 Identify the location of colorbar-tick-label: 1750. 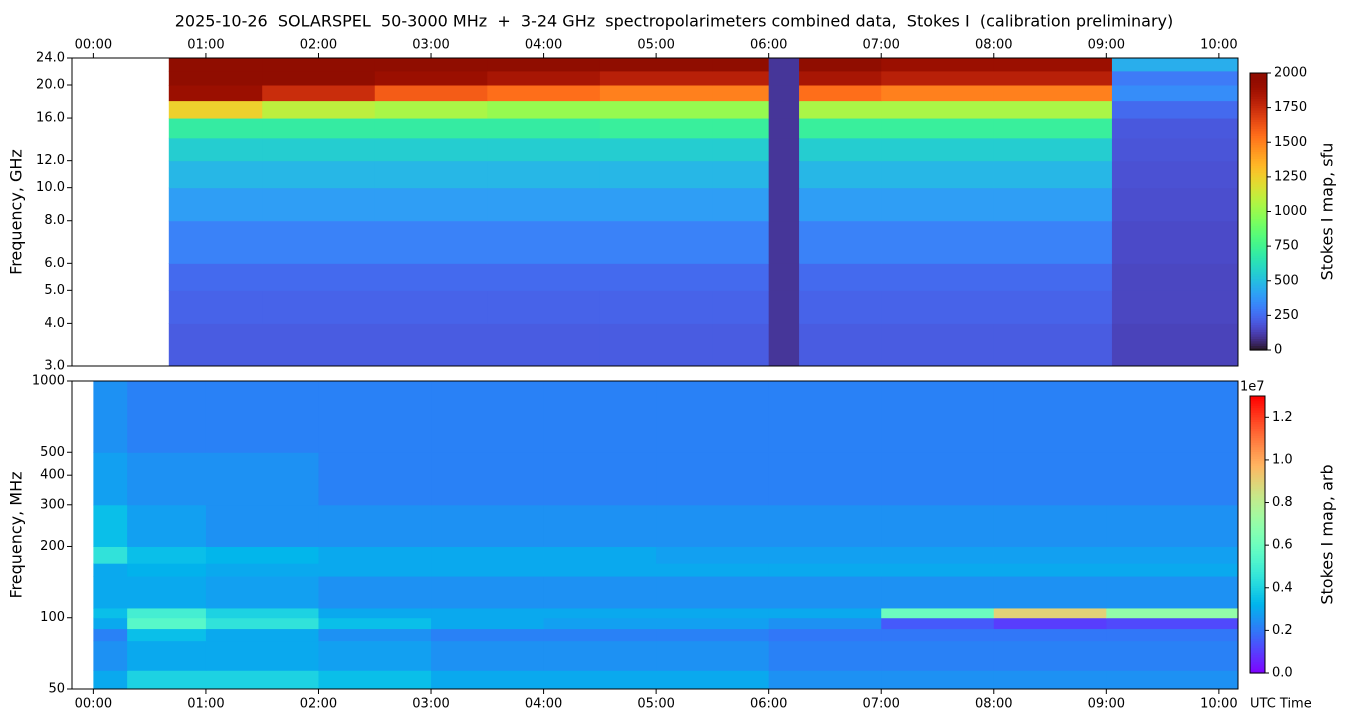
(1290, 107).